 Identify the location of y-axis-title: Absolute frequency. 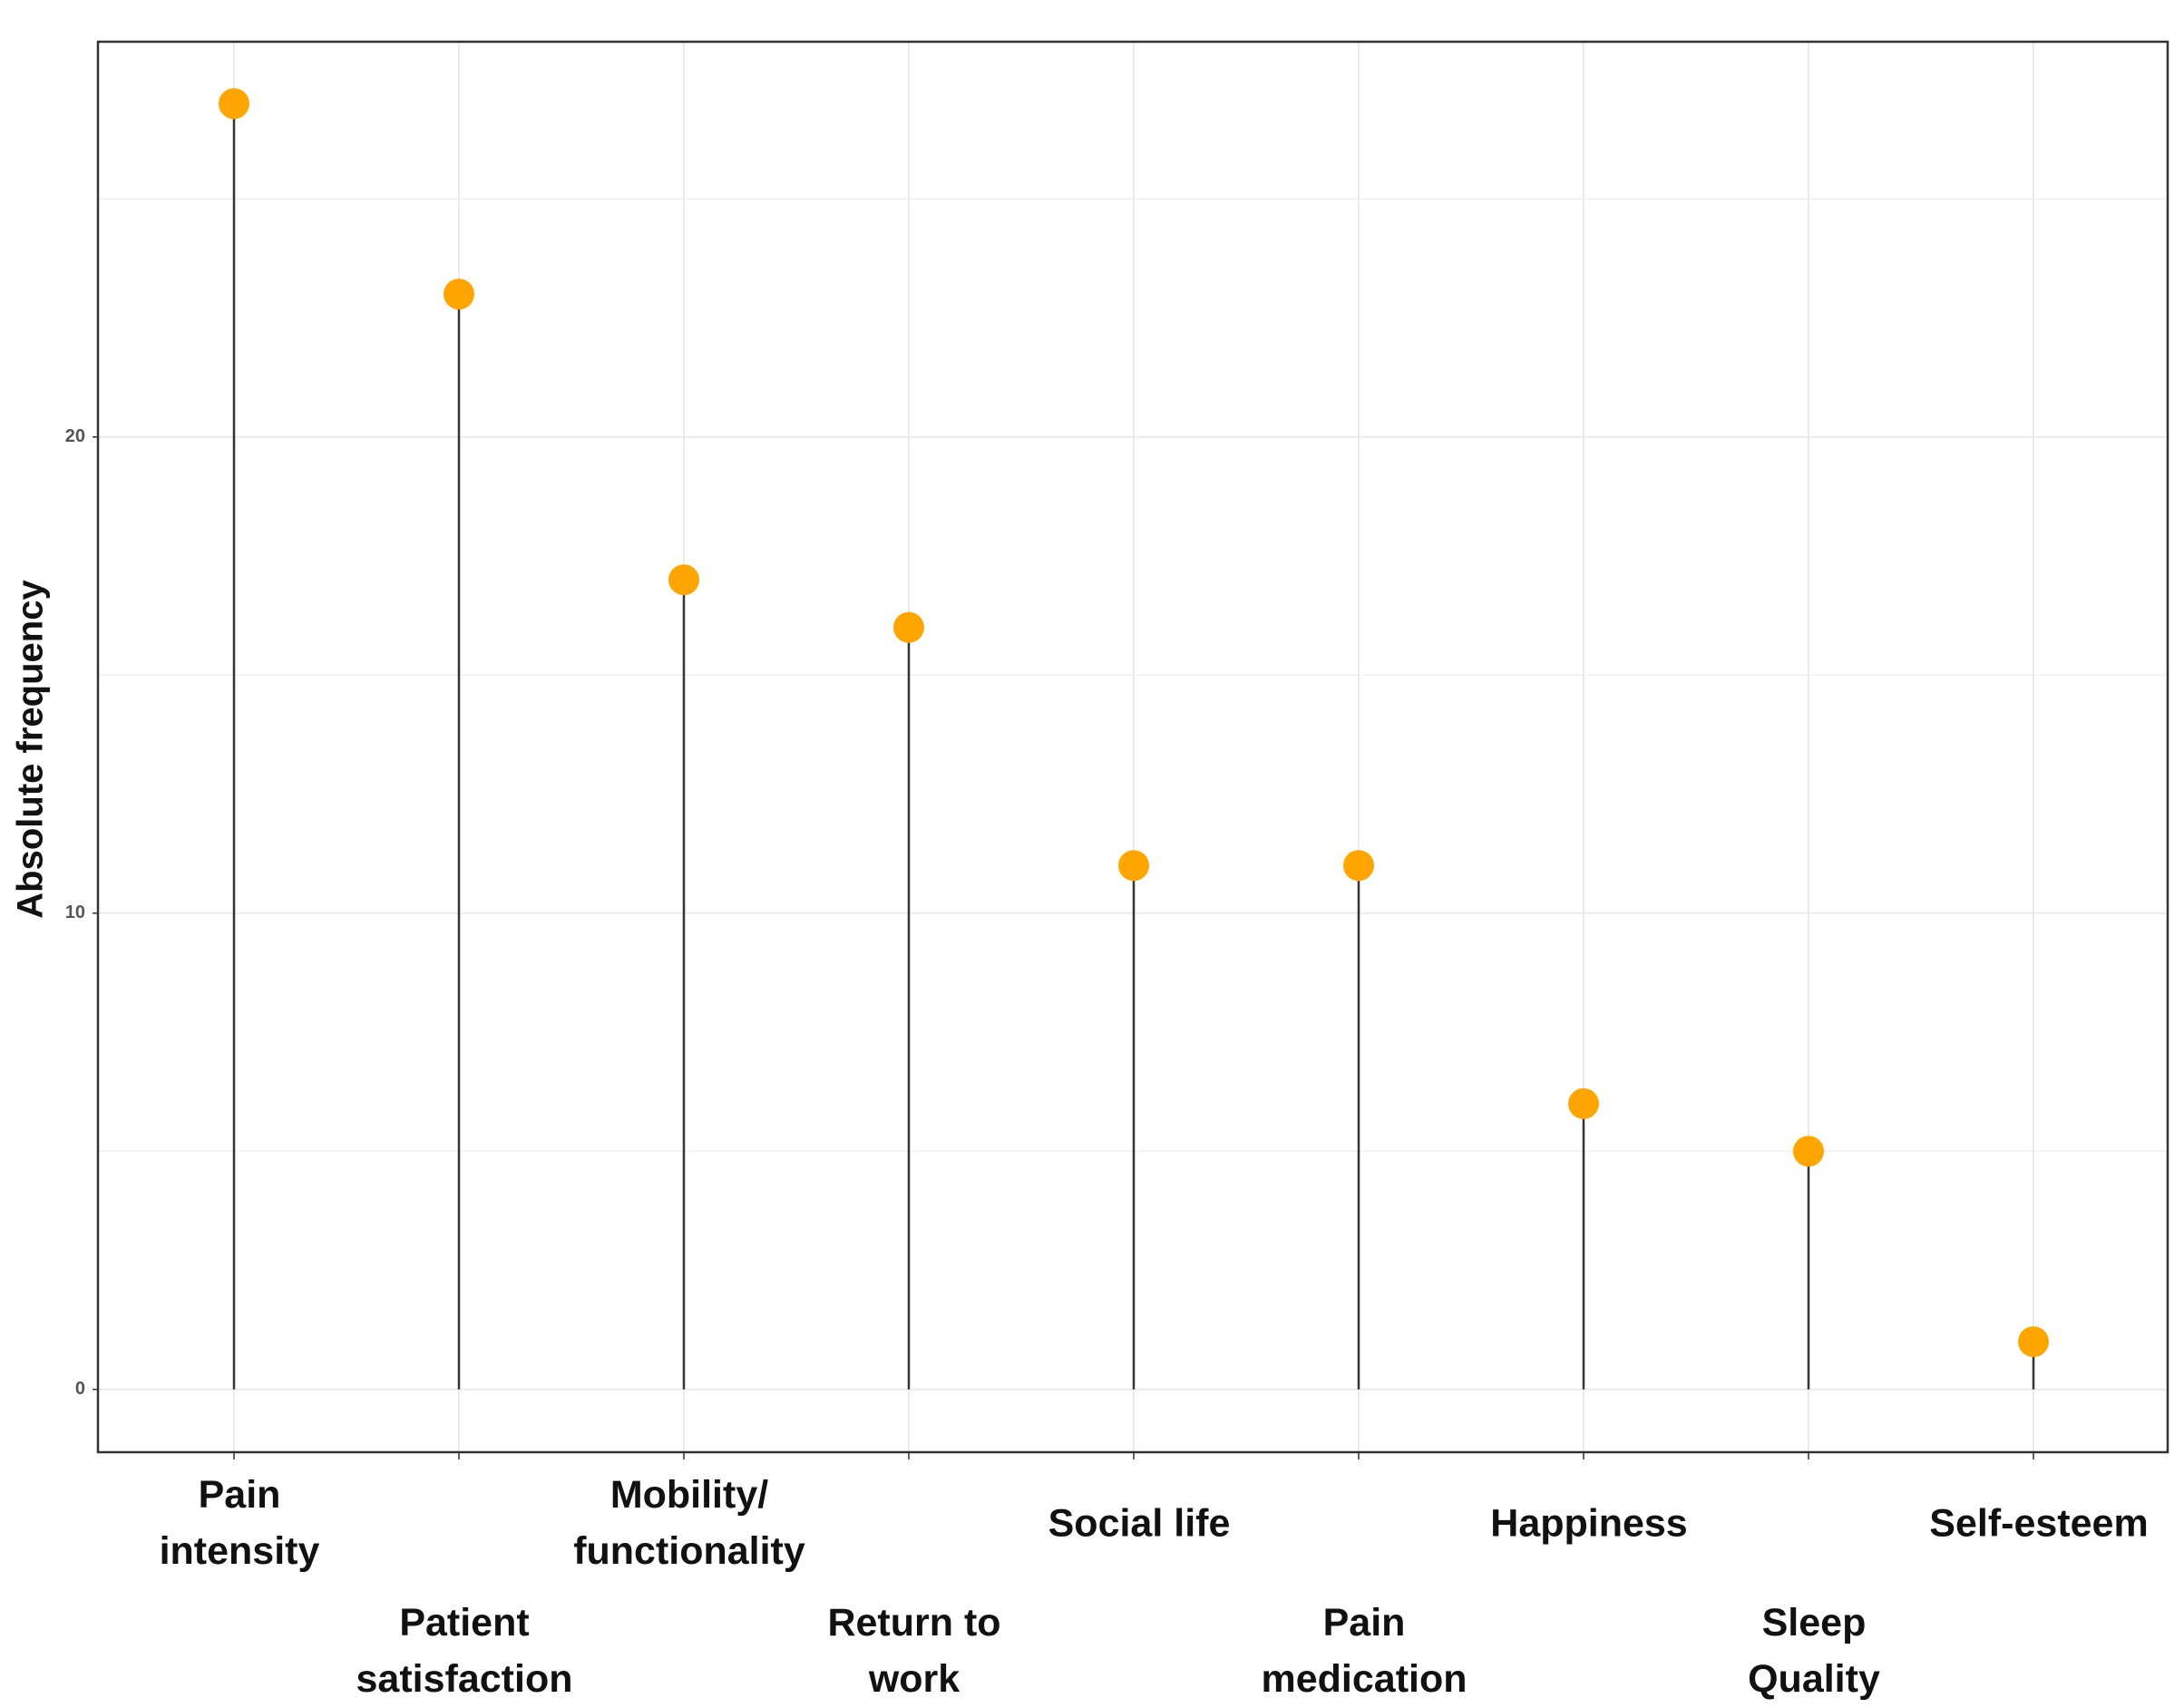
(31, 750).